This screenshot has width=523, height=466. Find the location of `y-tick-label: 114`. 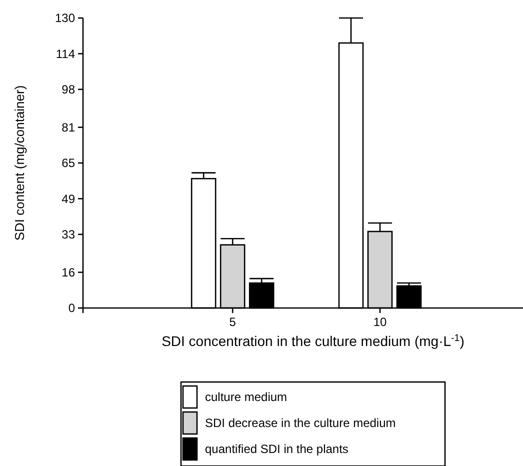

y-tick-label: 114 is located at coordinates (66, 53).